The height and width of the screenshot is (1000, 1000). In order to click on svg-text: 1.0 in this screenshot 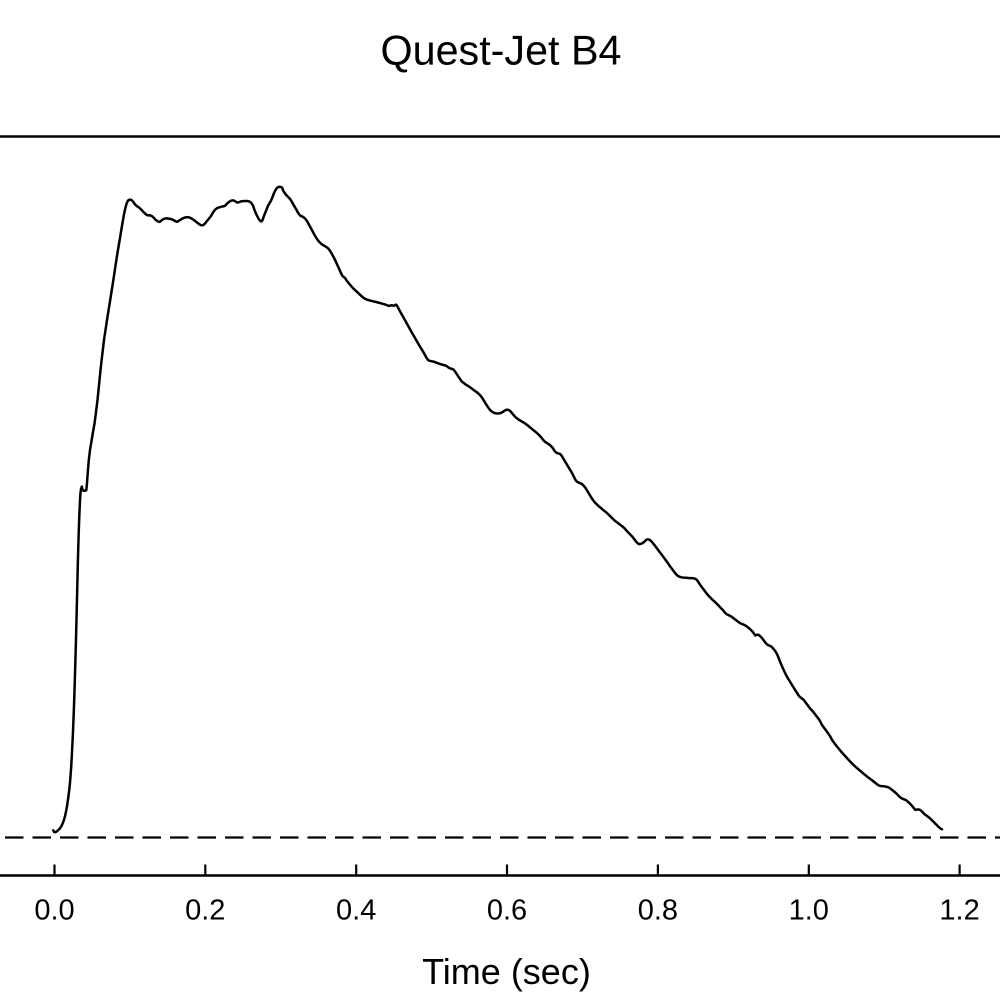, I will do `click(809, 911)`.